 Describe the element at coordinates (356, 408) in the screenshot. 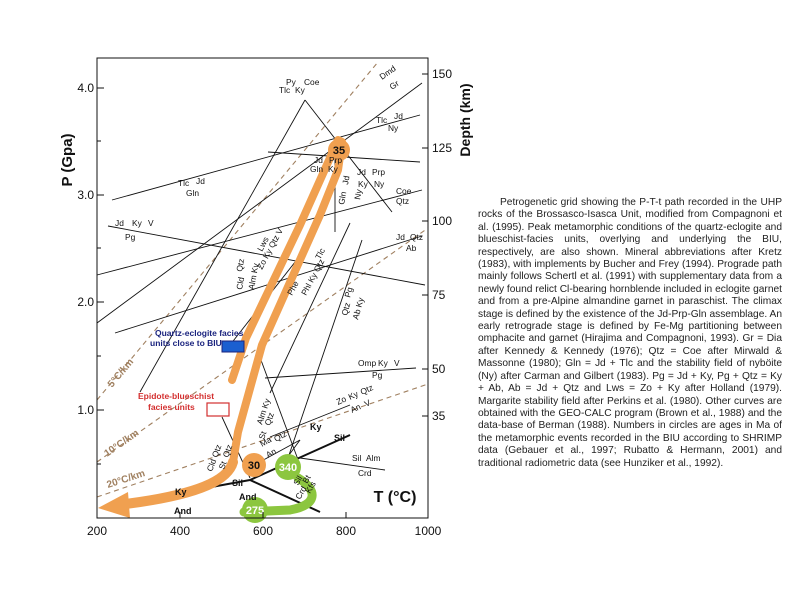

I see `rxn-an1: An` at that location.